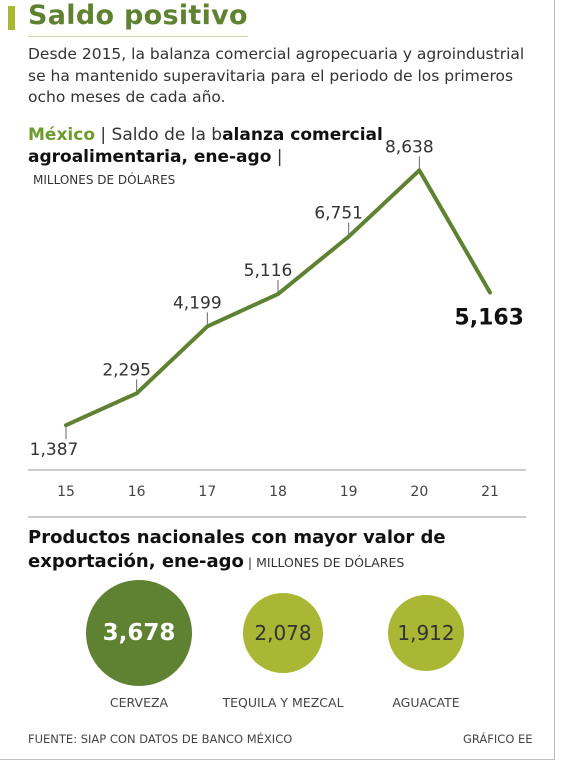 This screenshot has width=564, height=768. Describe the element at coordinates (66, 492) in the screenshot. I see `x-tick-label: 15` at that location.